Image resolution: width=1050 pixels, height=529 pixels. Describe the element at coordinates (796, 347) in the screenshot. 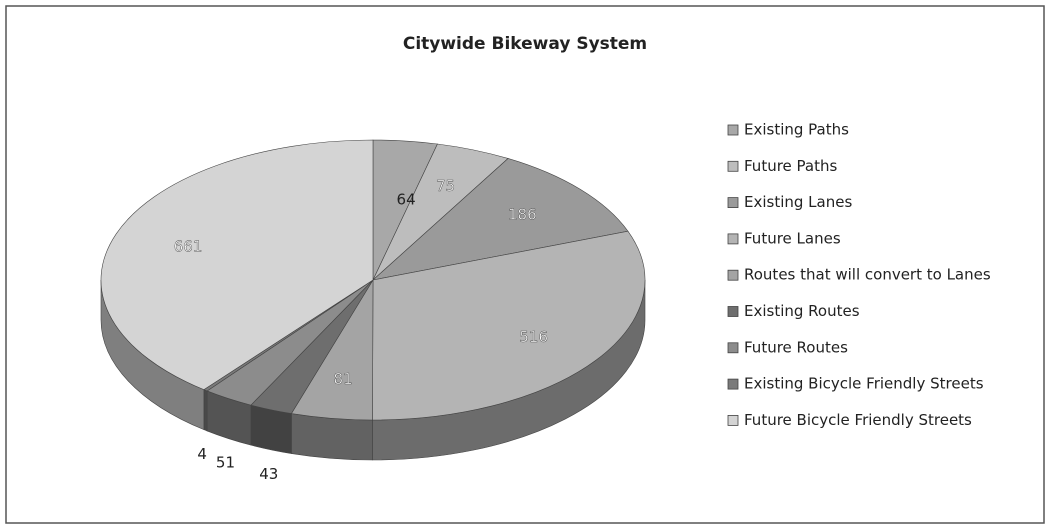

I see `legend-label: Future Routes` at that location.